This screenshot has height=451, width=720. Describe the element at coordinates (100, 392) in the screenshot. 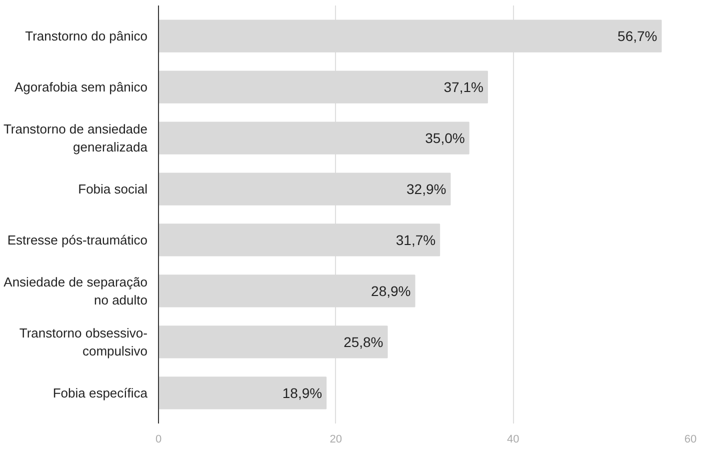

I see `y-tick-label: Fobia específica` at that location.